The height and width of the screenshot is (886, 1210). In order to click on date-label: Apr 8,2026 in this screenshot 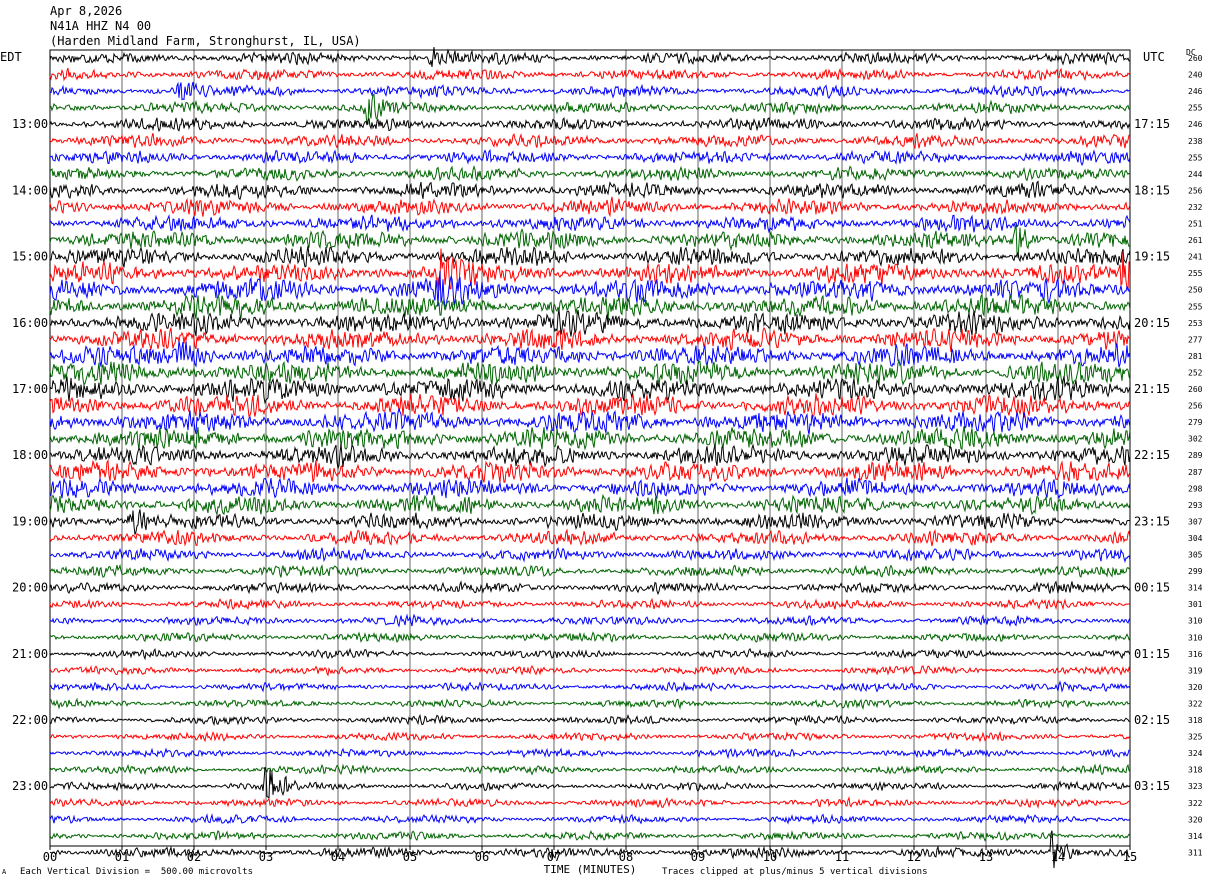, I will do `click(86, 11)`.